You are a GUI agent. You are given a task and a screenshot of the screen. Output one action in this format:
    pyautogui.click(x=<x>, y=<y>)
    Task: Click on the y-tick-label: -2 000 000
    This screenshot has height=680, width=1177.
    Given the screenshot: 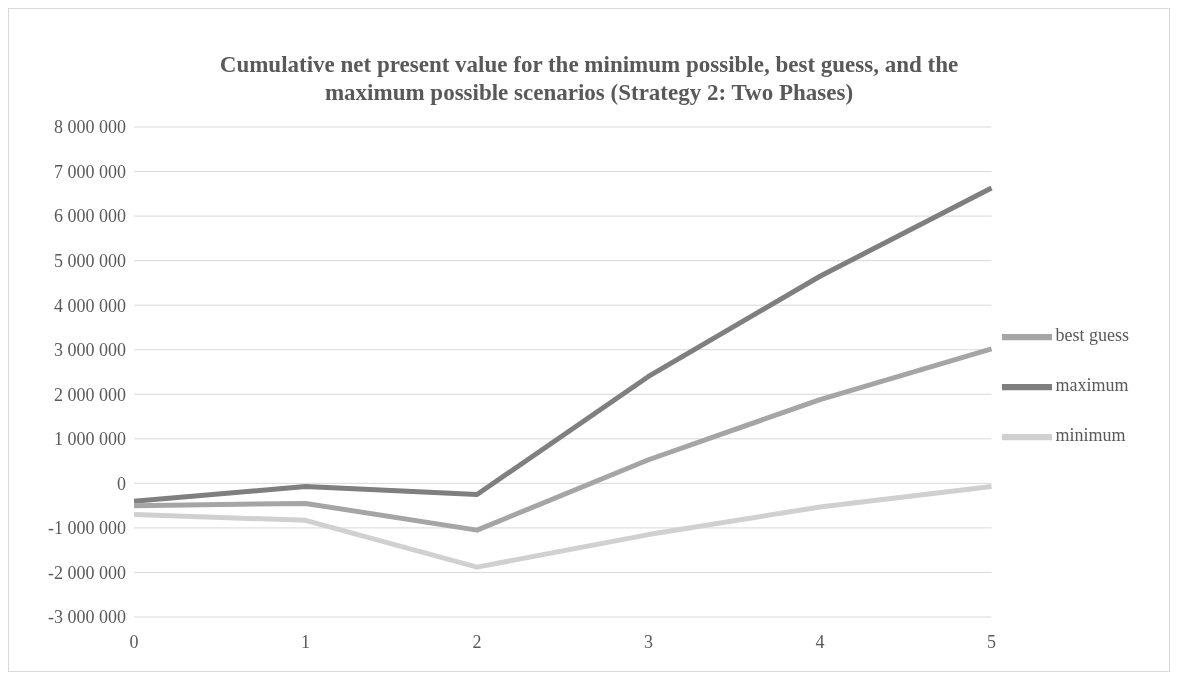 What is the action you would take?
    pyautogui.click(x=87, y=572)
    